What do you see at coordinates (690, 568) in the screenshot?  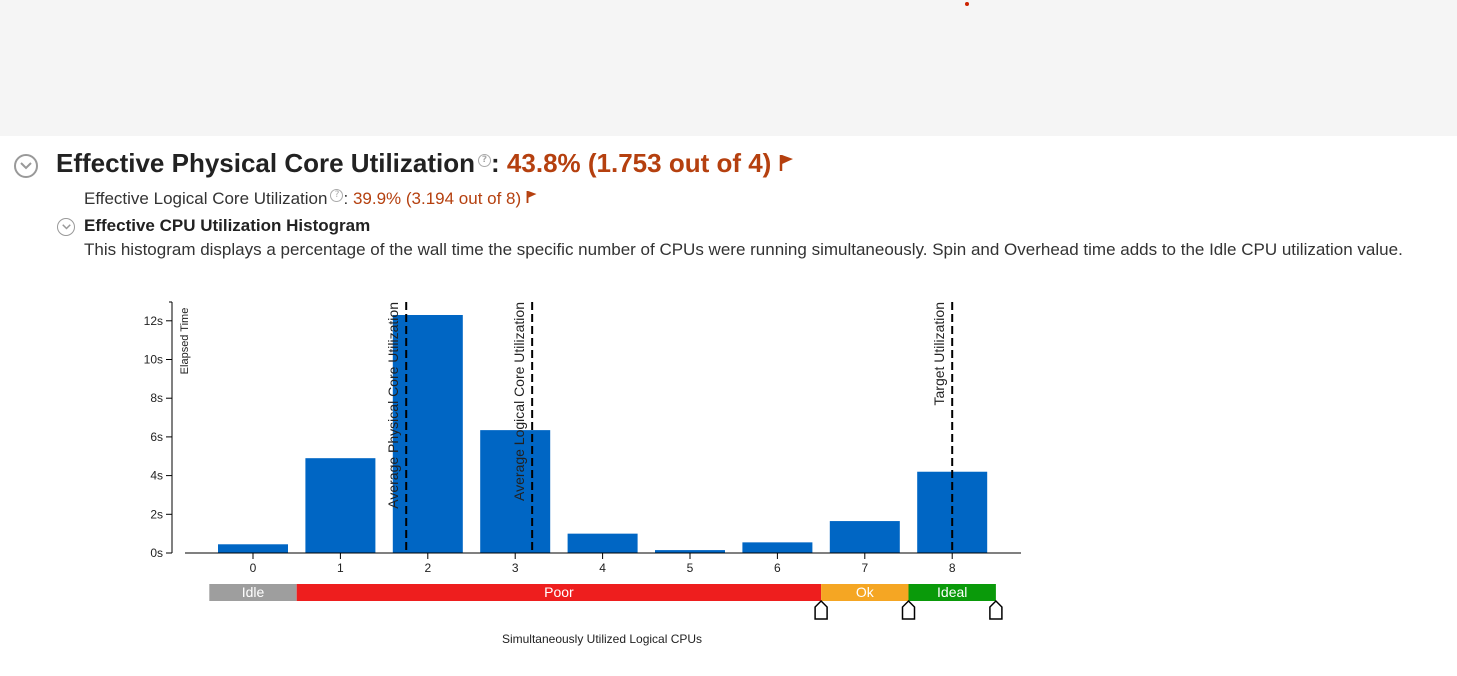 I see `x-tick-label: 5` at bounding box center [690, 568].